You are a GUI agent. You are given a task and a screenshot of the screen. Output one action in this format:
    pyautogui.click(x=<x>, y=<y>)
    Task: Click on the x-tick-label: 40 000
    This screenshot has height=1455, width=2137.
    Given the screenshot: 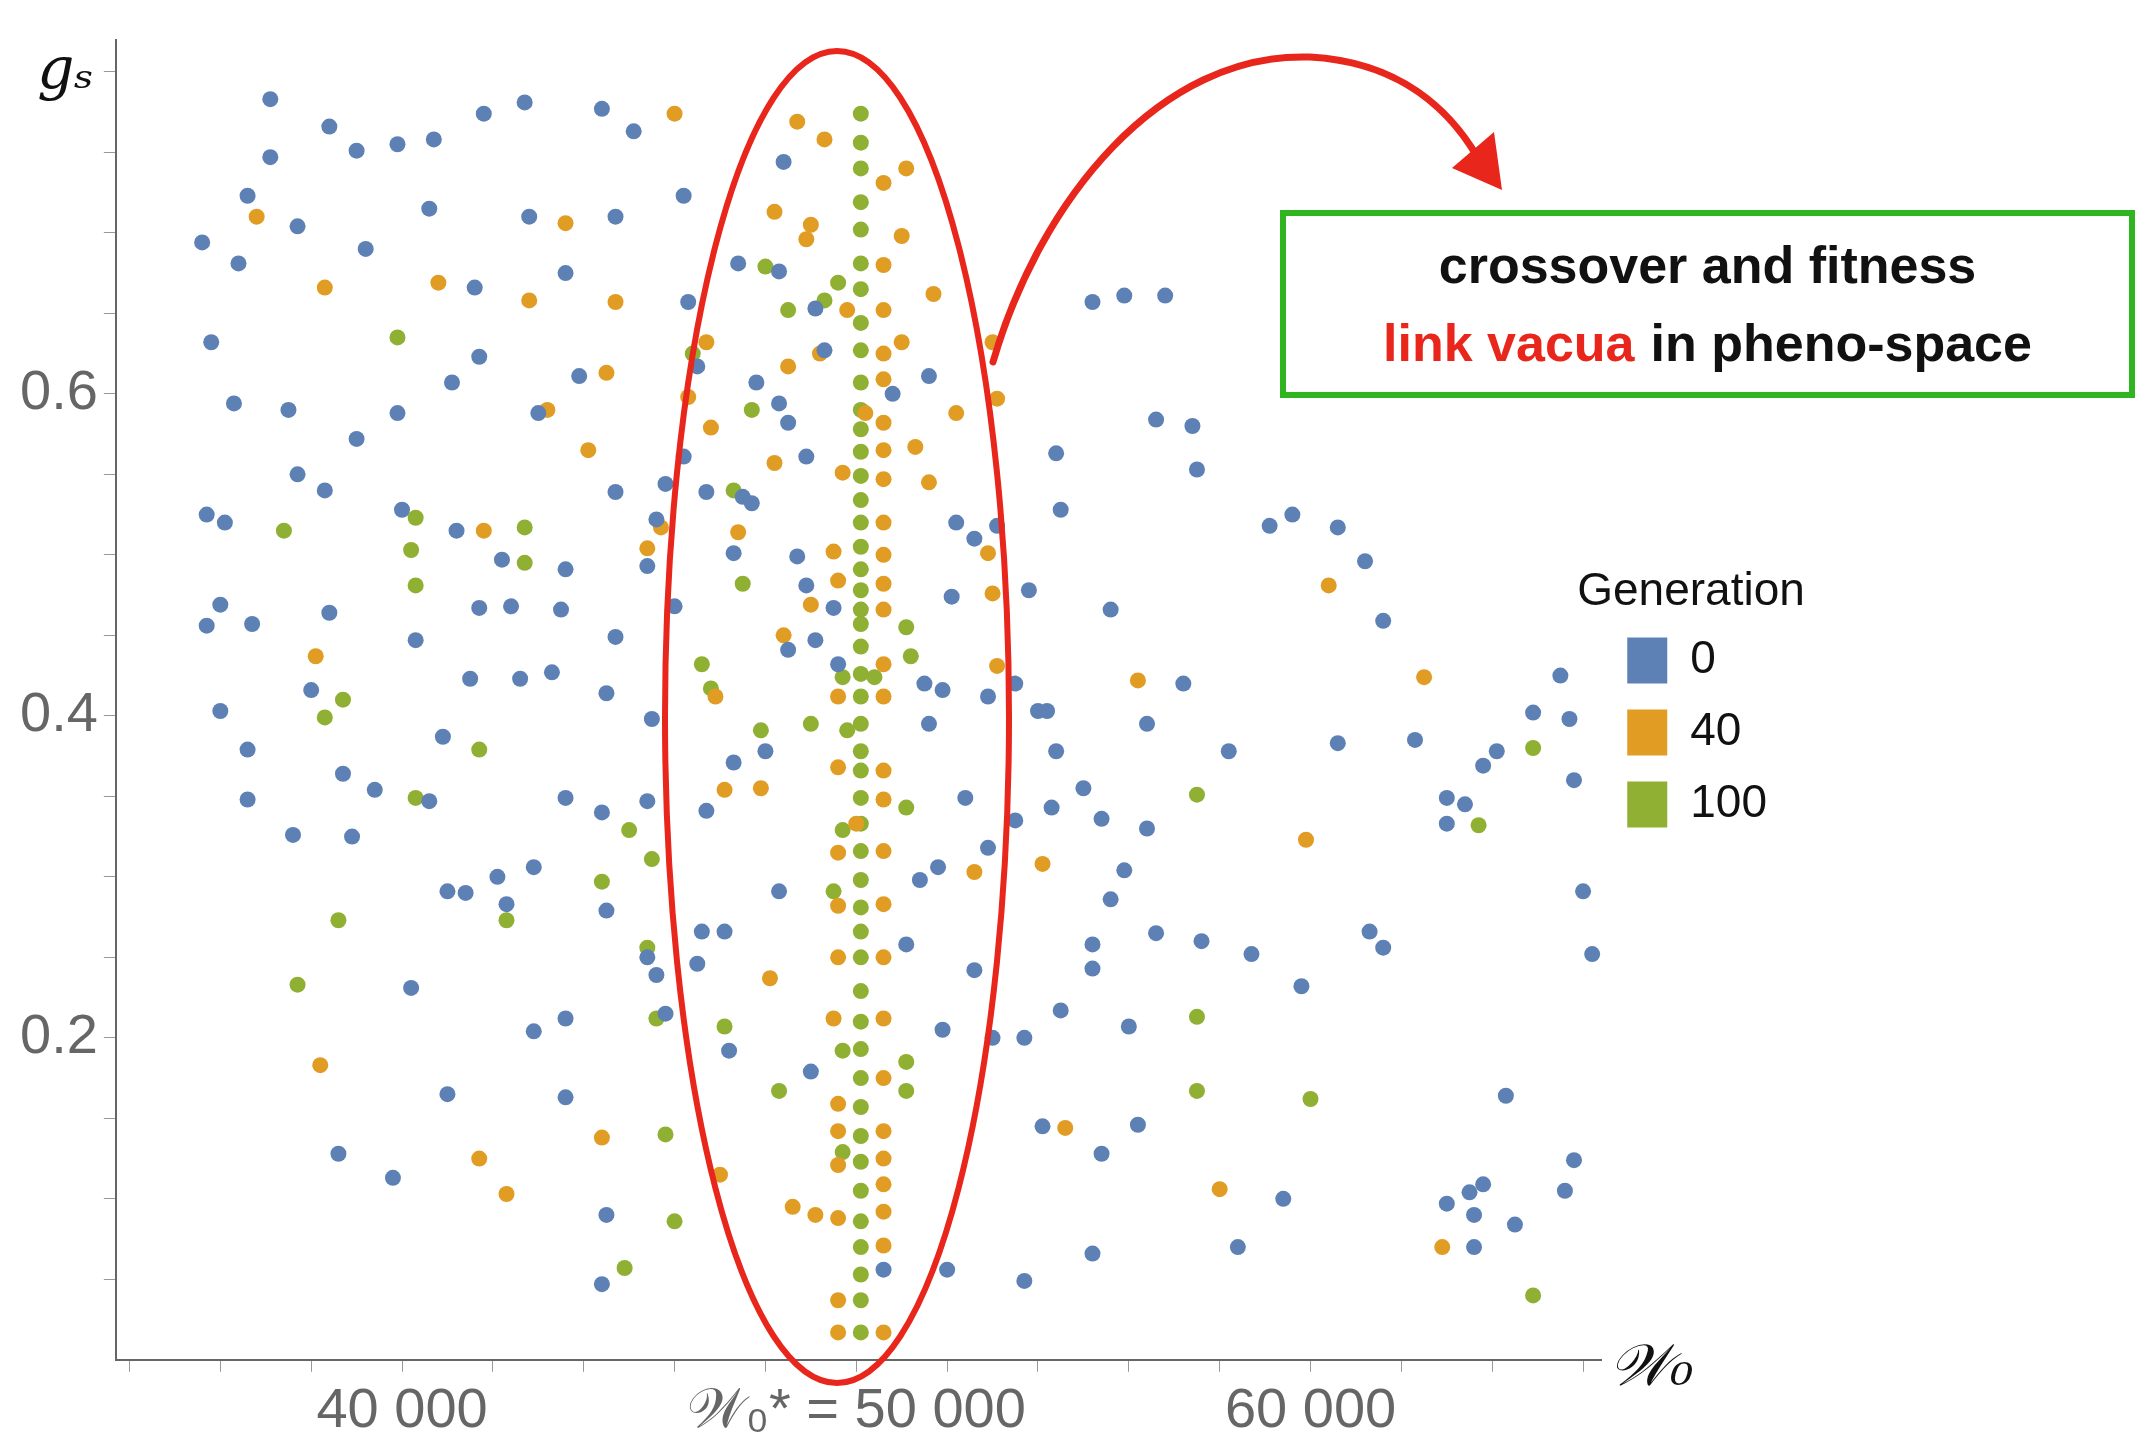 What is the action you would take?
    pyautogui.click(x=402, y=1407)
    